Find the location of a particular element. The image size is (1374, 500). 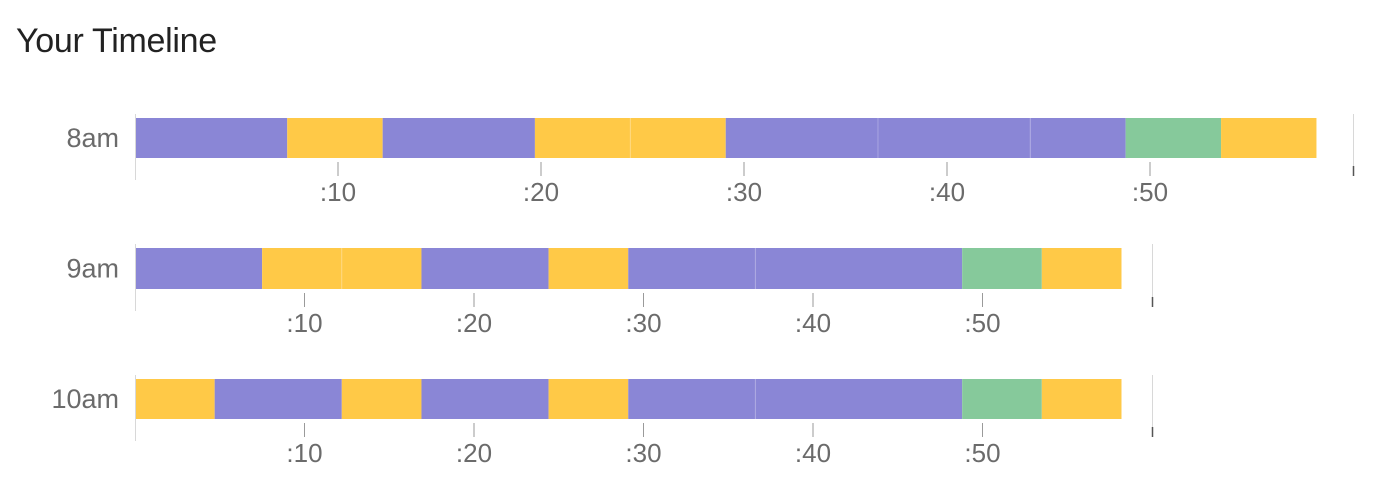

hour-label: 9am is located at coordinates (92, 269).